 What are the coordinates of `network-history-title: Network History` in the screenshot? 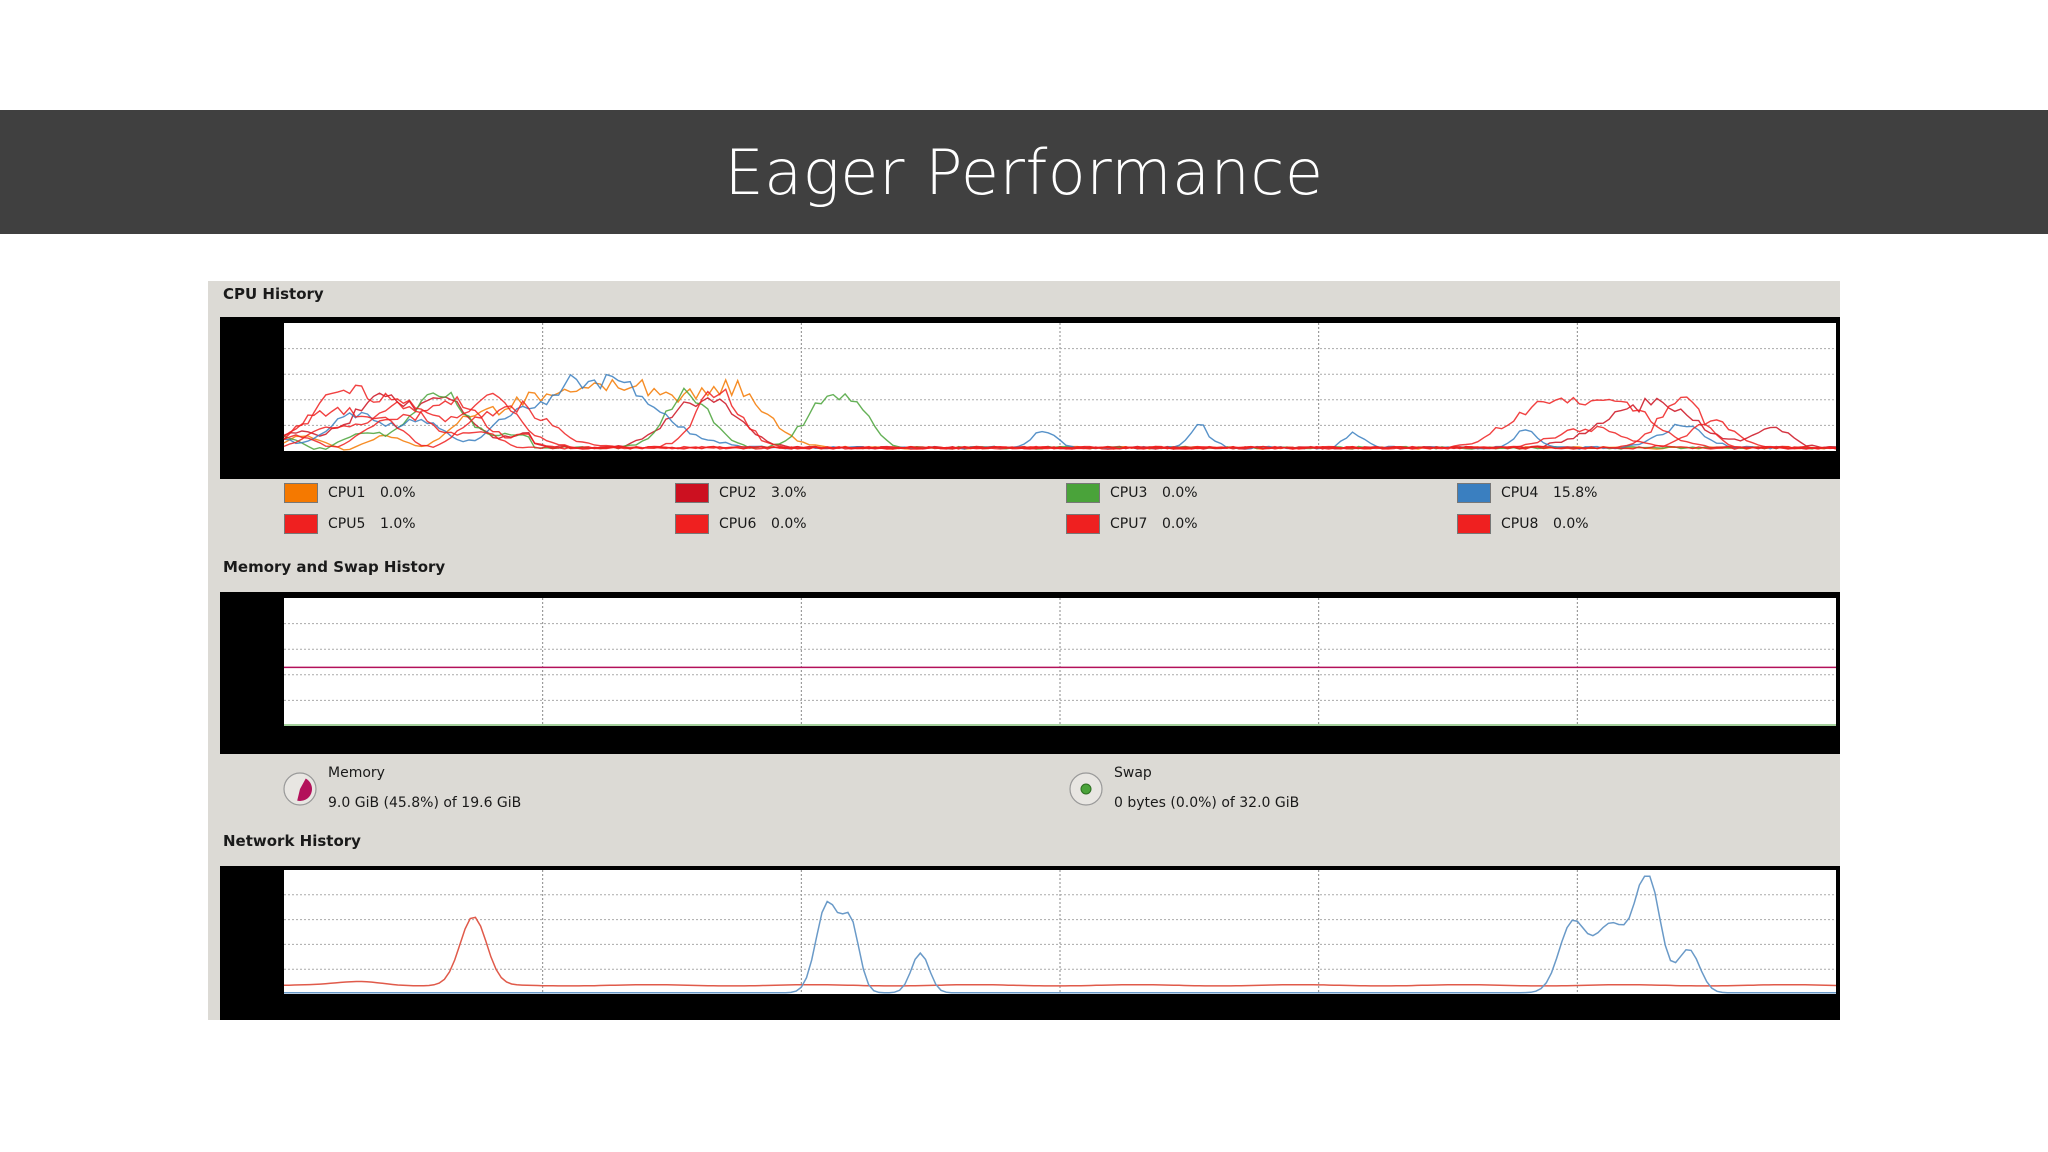 It's located at (292, 841).